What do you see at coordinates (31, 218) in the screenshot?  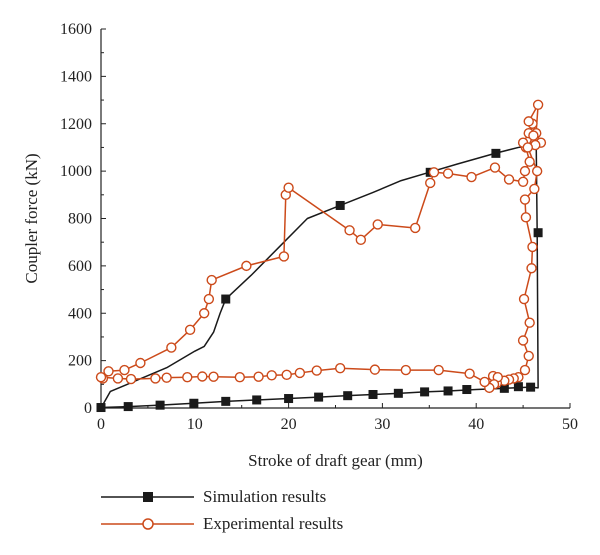 I see `y-axis-title: Coupler force (kN)` at bounding box center [31, 218].